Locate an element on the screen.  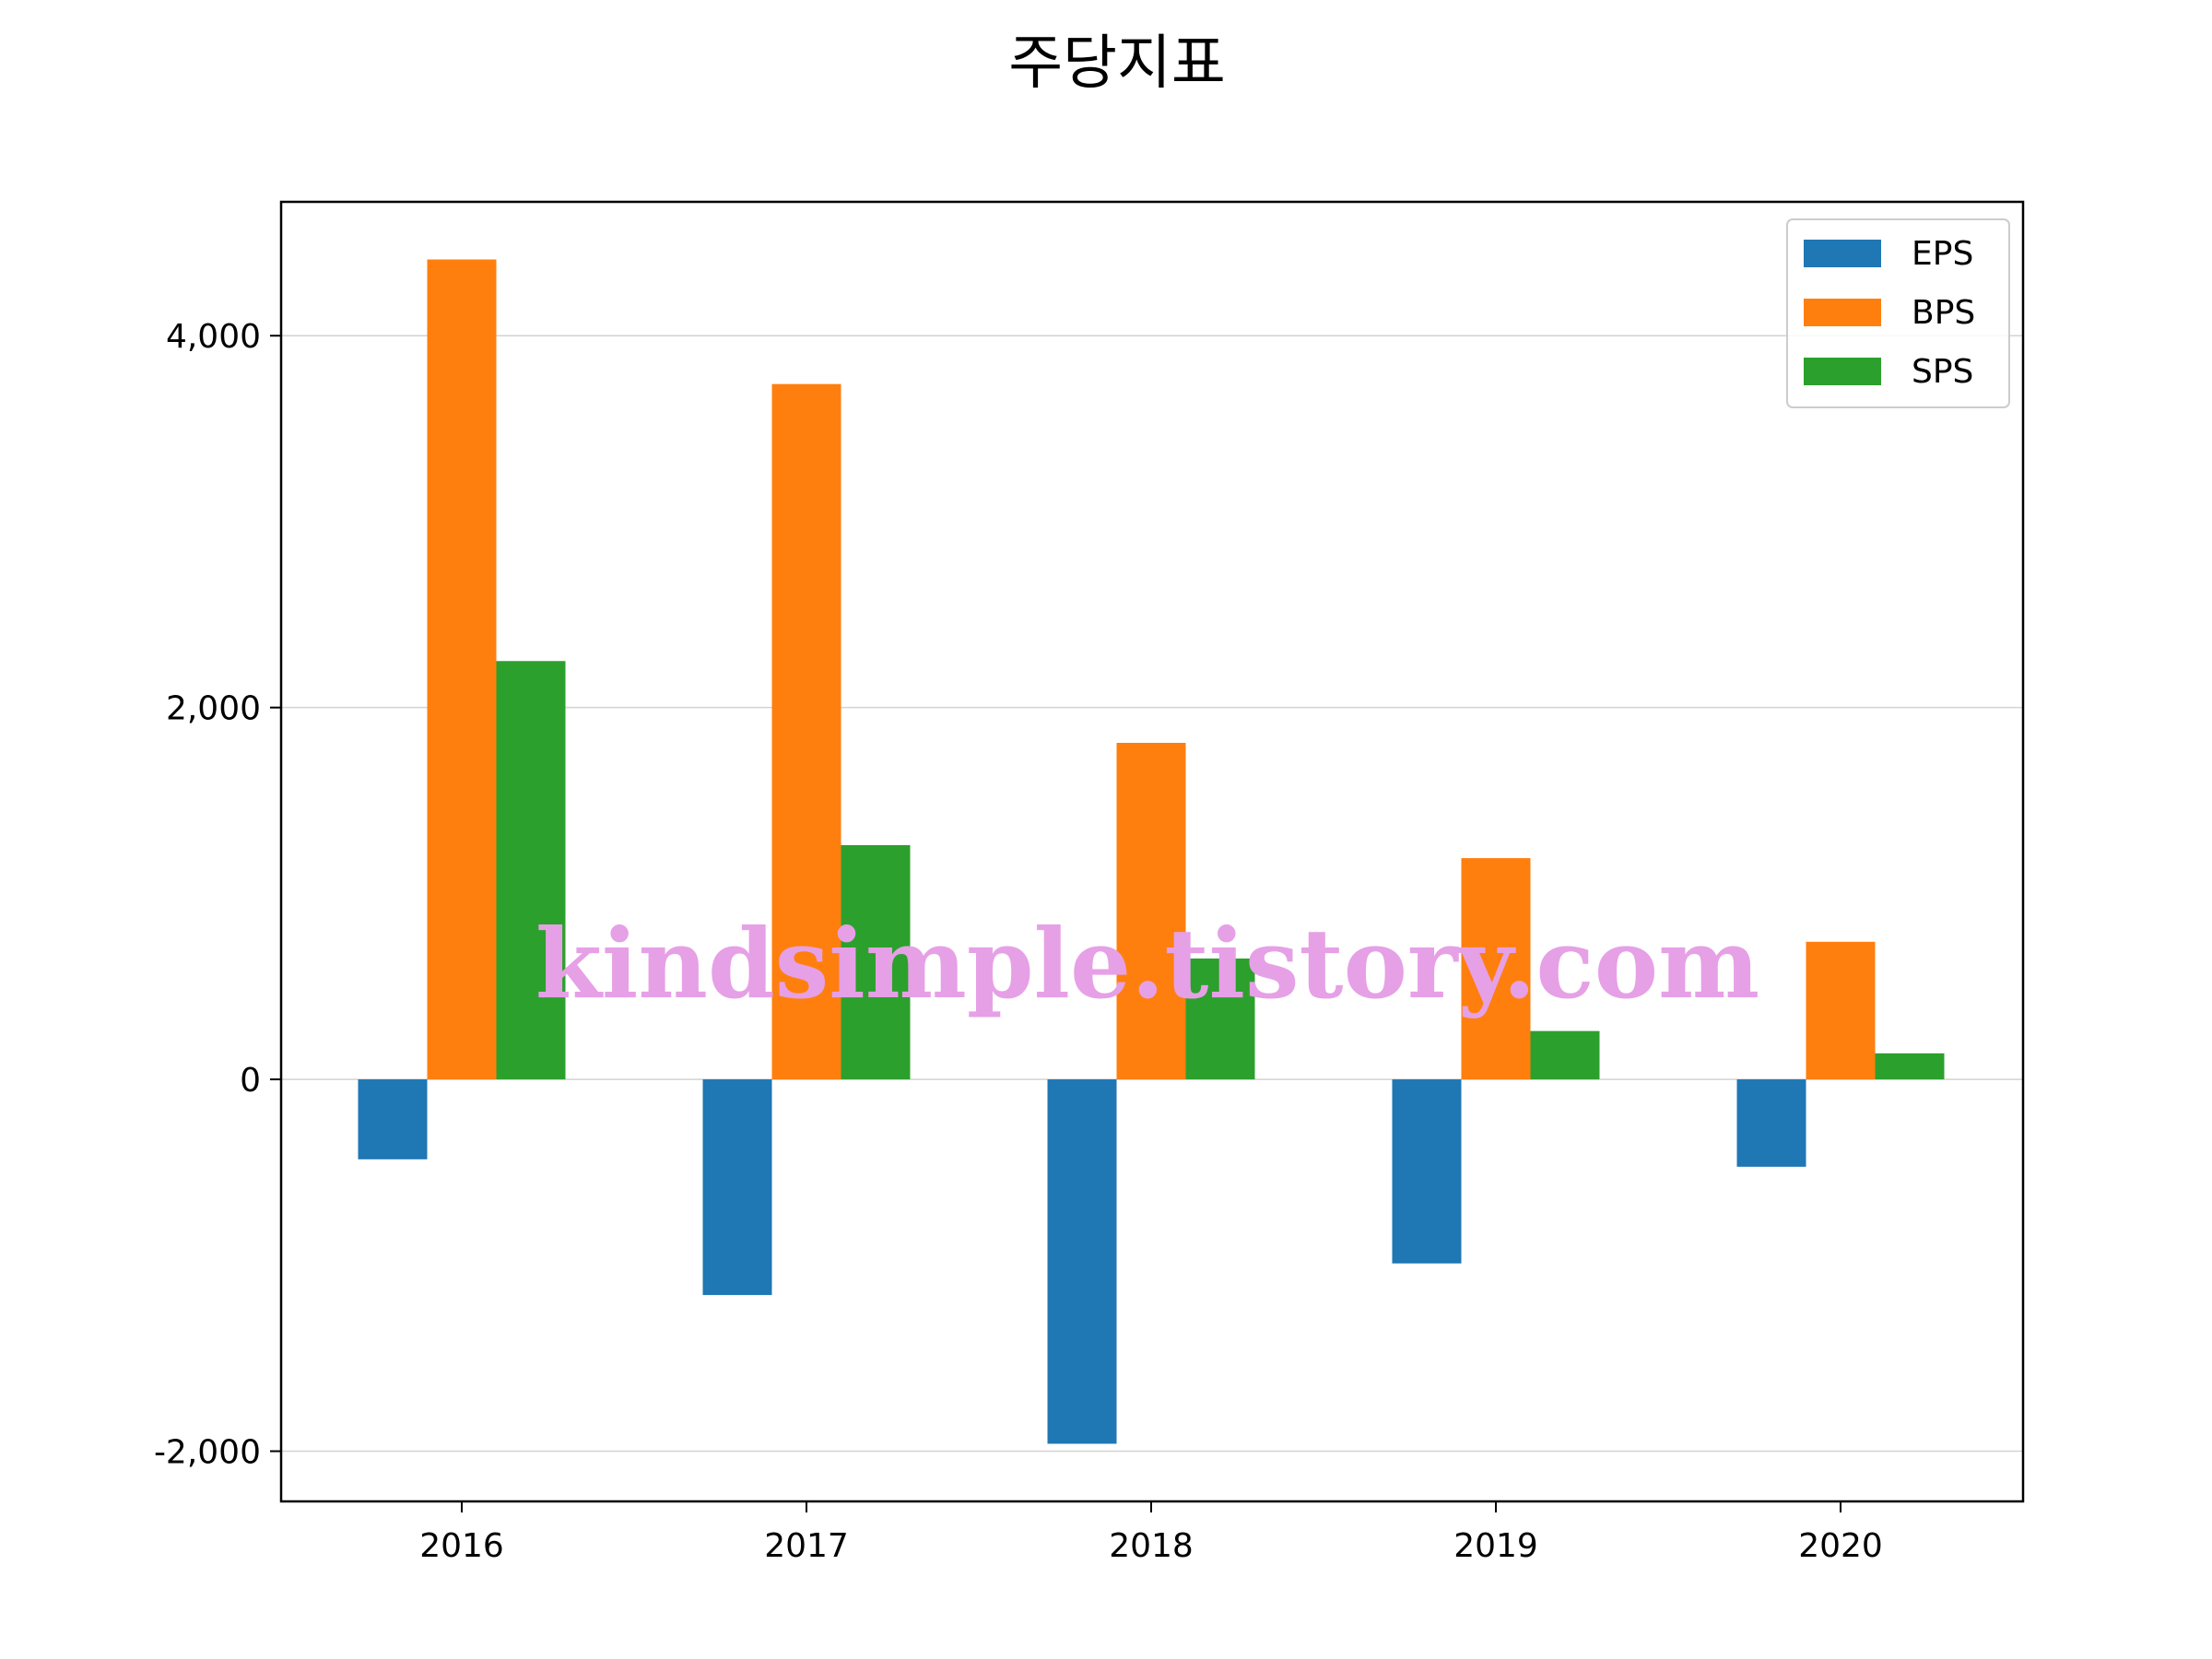
bar-eps-2020 is located at coordinates (1771, 1123).